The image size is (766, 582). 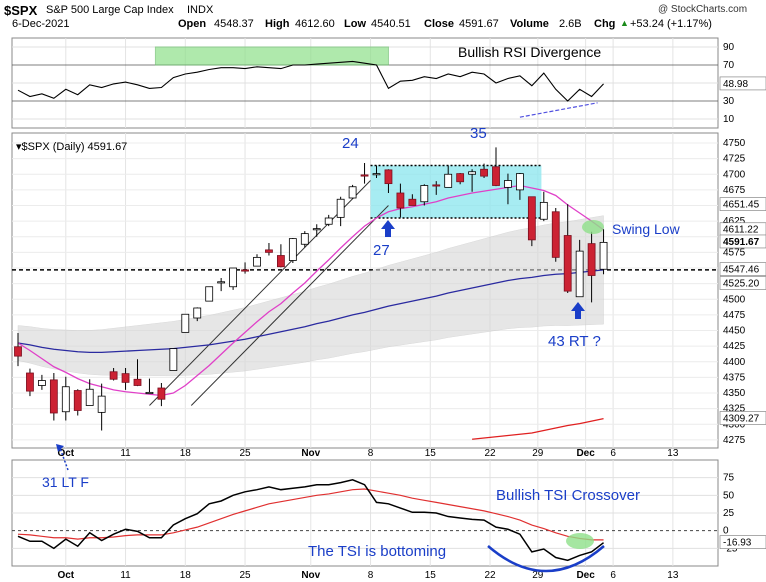 I want to click on price-label: 4591.67, so click(x=741, y=242).